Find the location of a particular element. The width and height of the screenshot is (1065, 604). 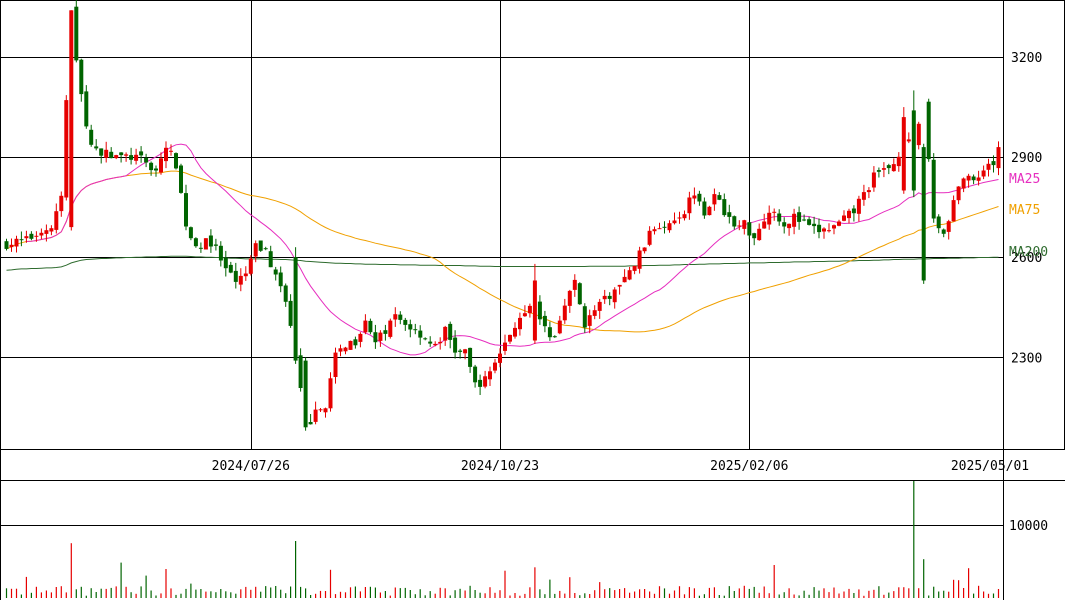

price-tick-label: 2300 is located at coordinates (1026, 358).